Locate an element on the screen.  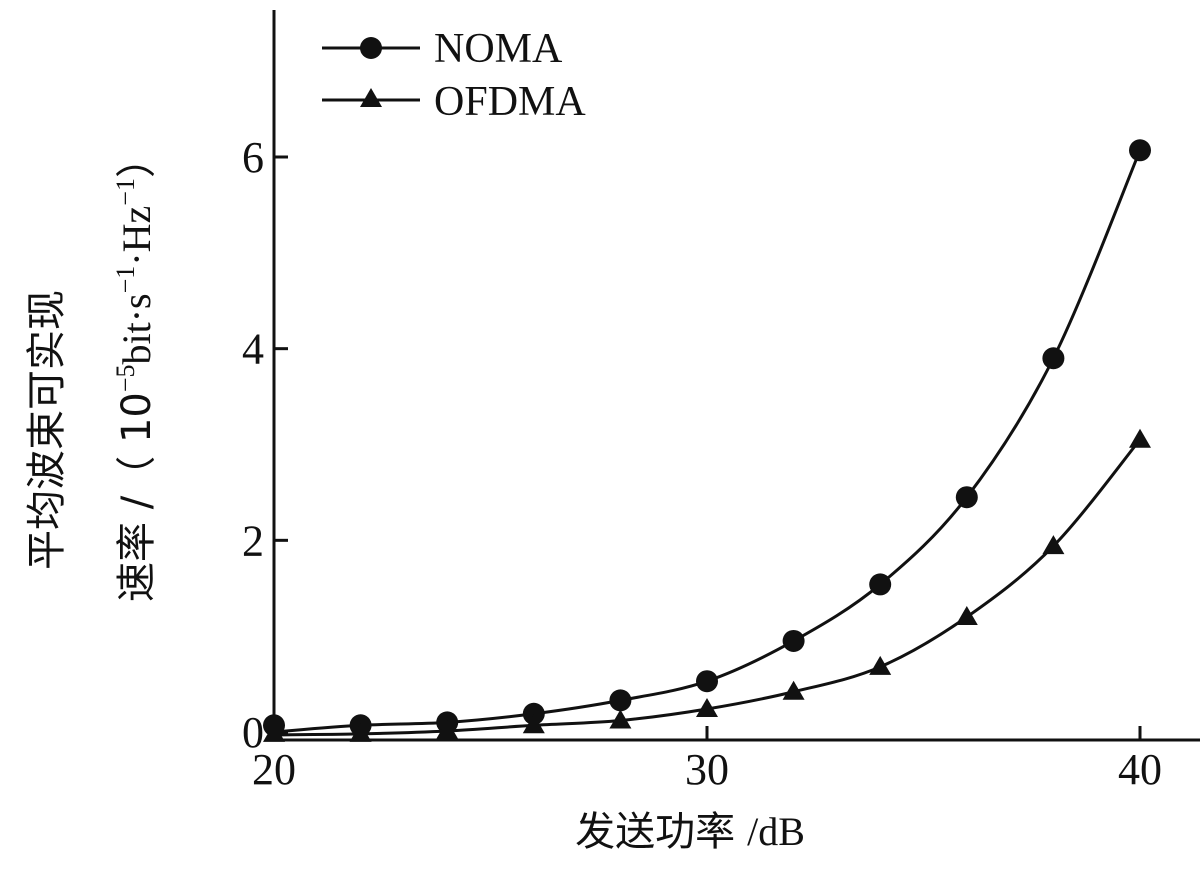
x-tick-label: 40 is located at coordinates (1140, 769).